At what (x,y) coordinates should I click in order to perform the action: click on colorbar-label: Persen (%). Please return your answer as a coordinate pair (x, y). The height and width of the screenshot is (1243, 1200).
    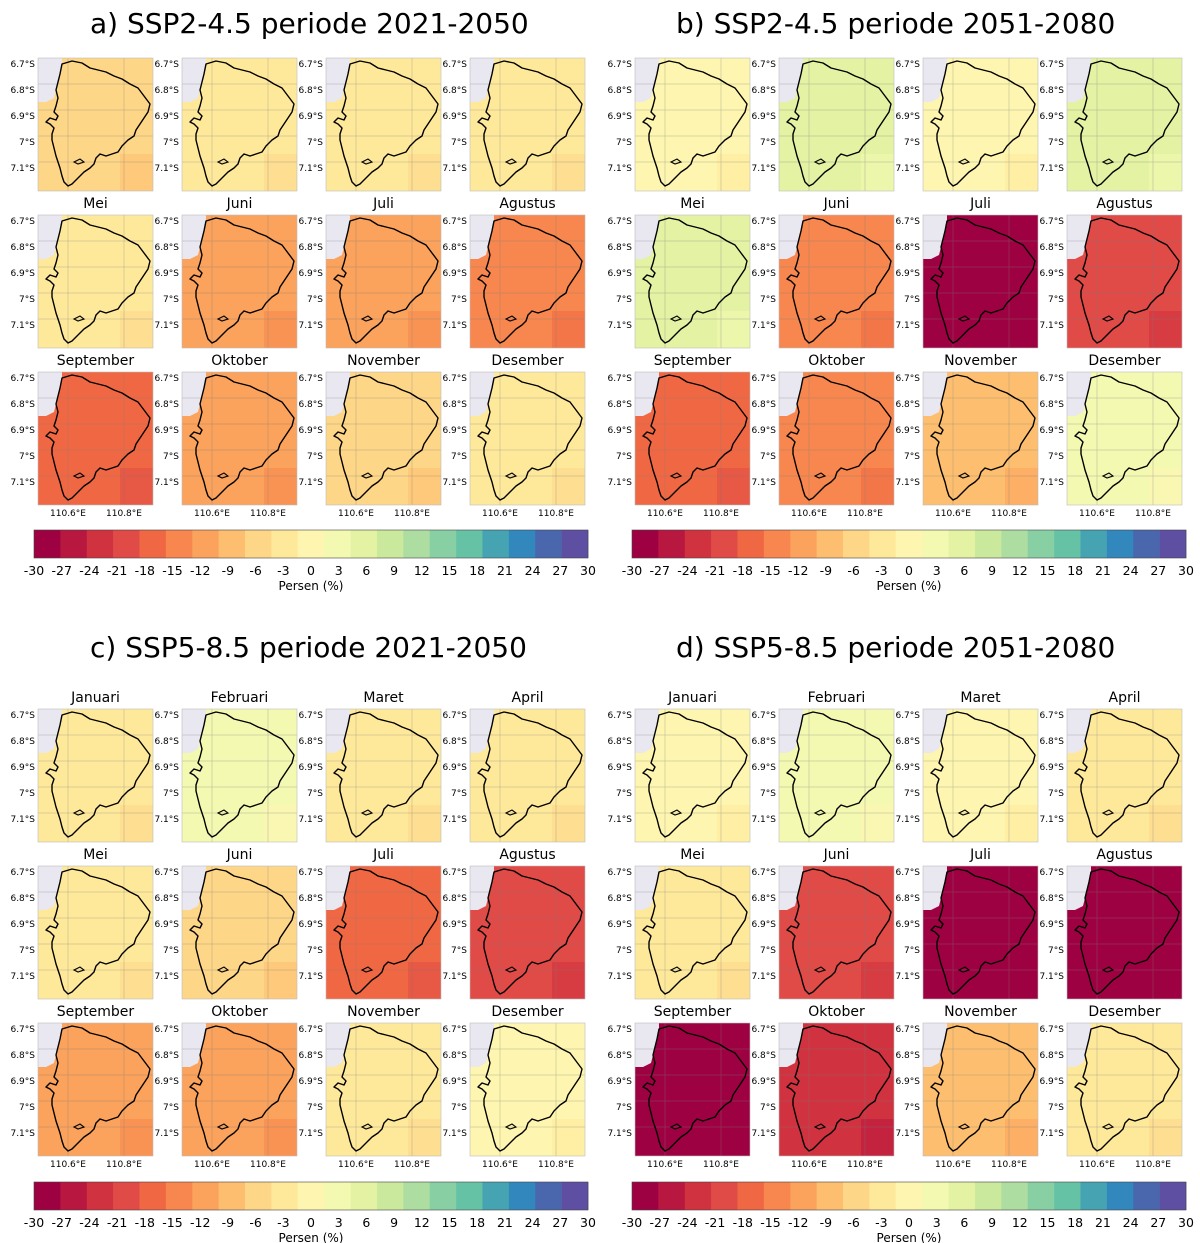
    Looking at the image, I should click on (909, 586).